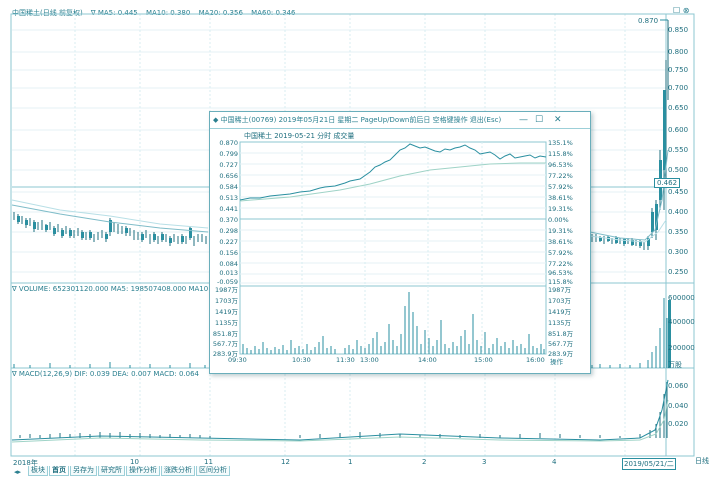 This screenshot has width=724, height=488. Describe the element at coordinates (228, 253) in the screenshot. I see `price-label: 0.156` at that location.